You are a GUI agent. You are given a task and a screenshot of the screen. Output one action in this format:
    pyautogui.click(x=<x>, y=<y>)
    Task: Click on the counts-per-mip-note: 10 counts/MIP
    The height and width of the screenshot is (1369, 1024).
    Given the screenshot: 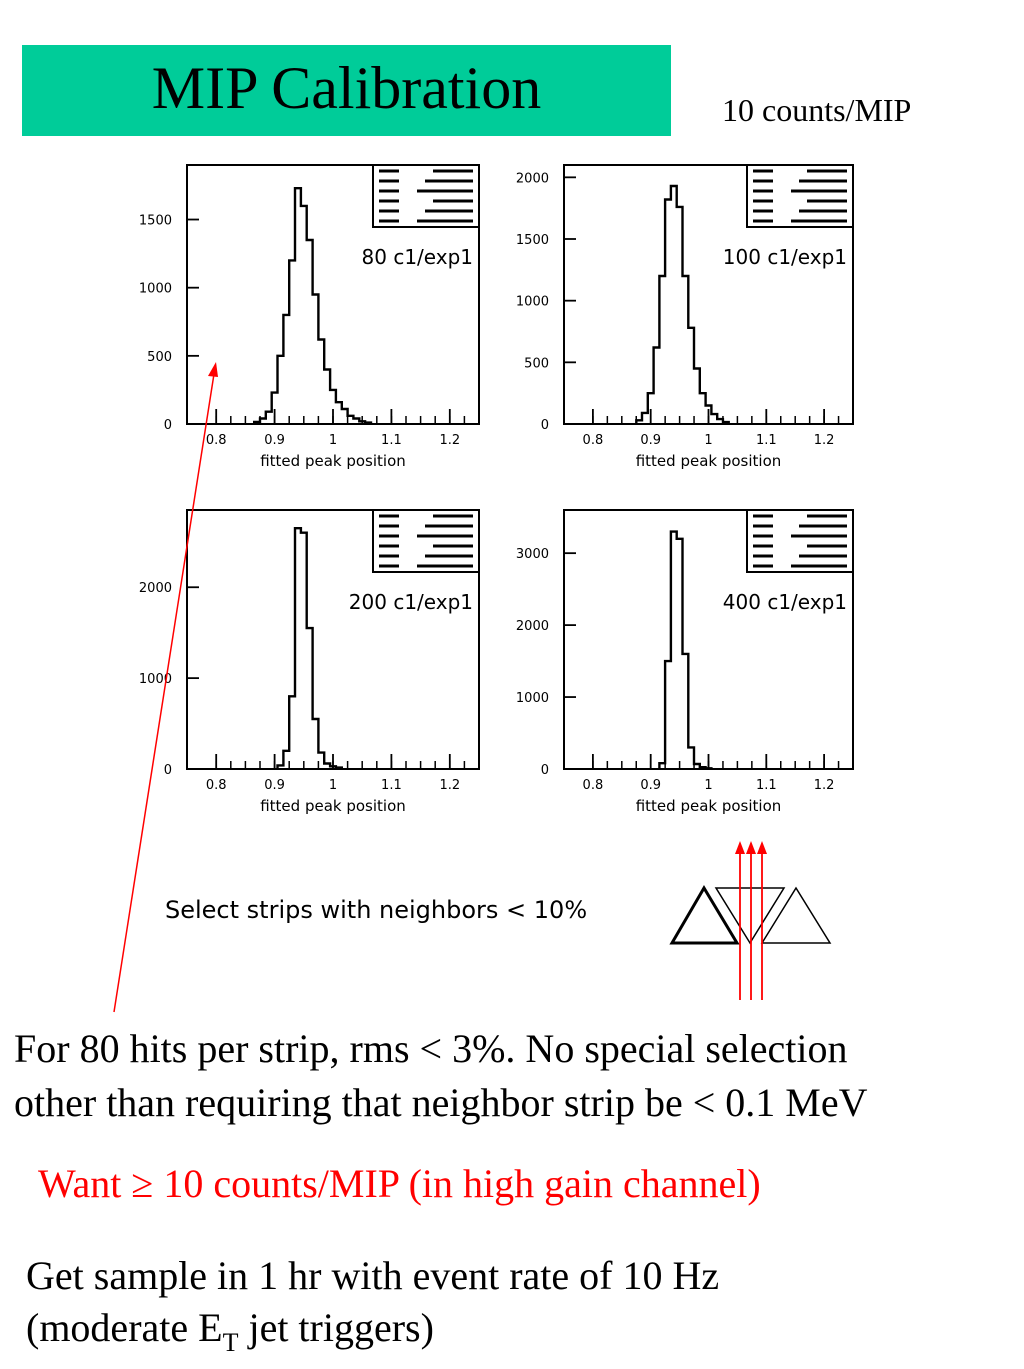 What is the action you would take?
    pyautogui.click(x=817, y=110)
    